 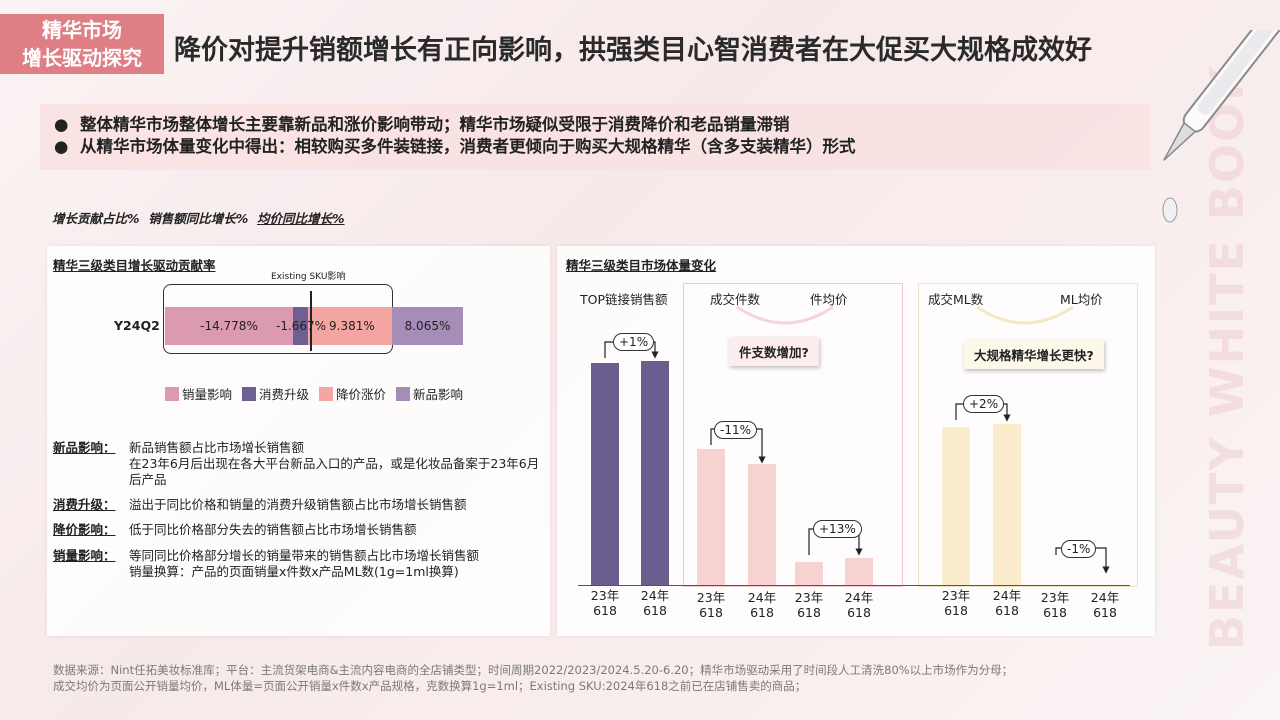 What do you see at coordinates (137, 325) in the screenshot?
I see `row-label: Y24Q2` at bounding box center [137, 325].